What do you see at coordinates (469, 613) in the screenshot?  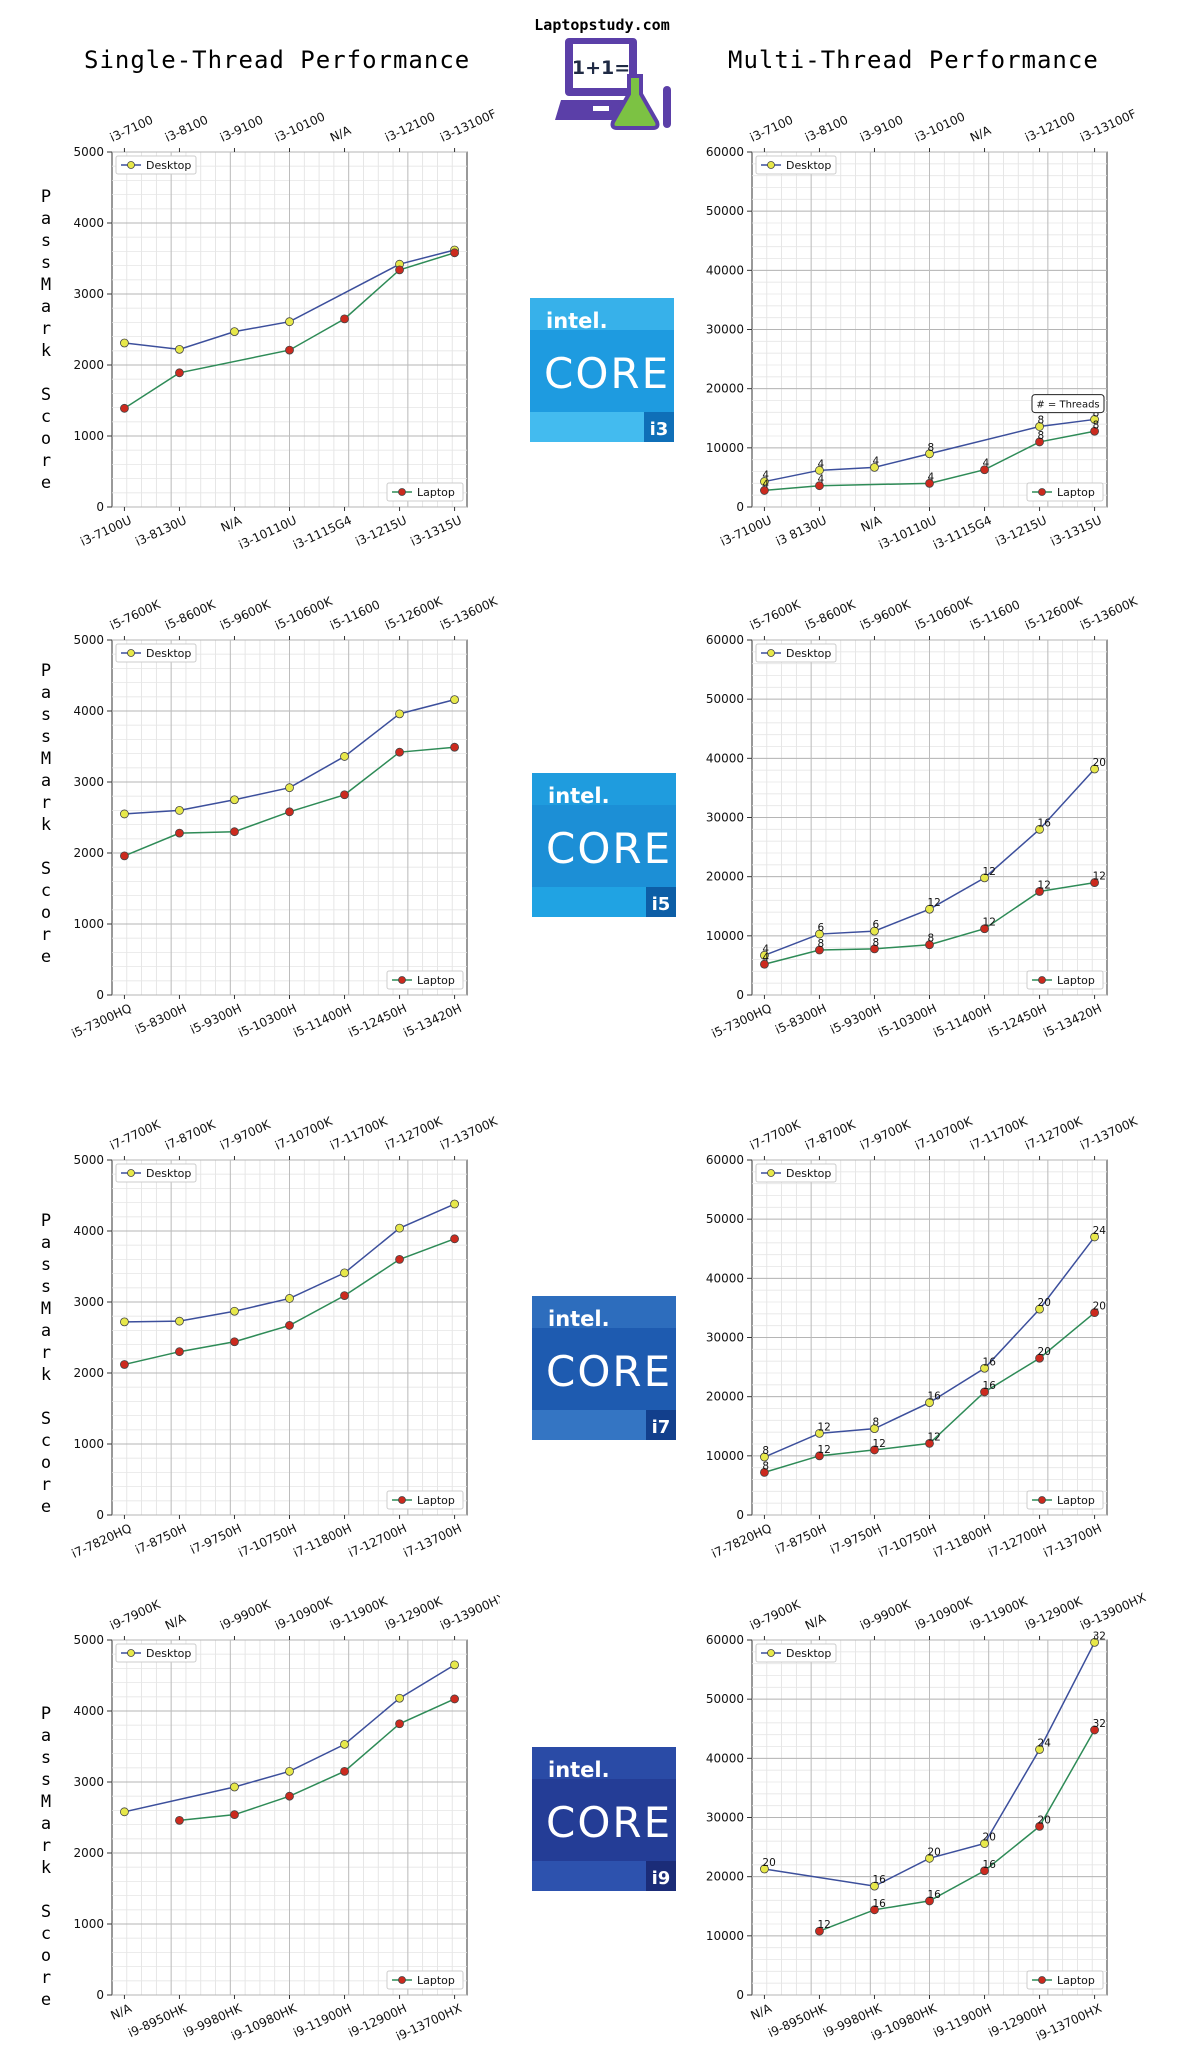 I see `x-top-tick-label: i5-13600K` at bounding box center [469, 613].